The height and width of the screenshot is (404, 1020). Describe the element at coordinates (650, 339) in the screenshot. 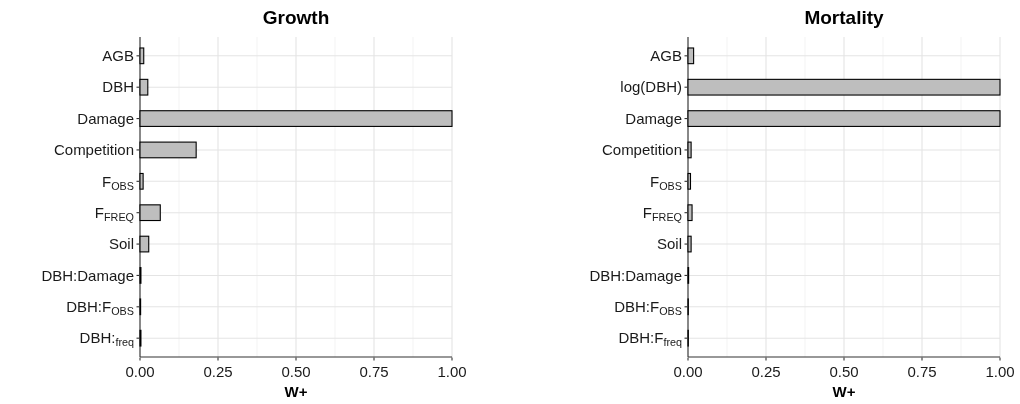

I see `y-tick-label: DBH:F$_{freq}$` at that location.